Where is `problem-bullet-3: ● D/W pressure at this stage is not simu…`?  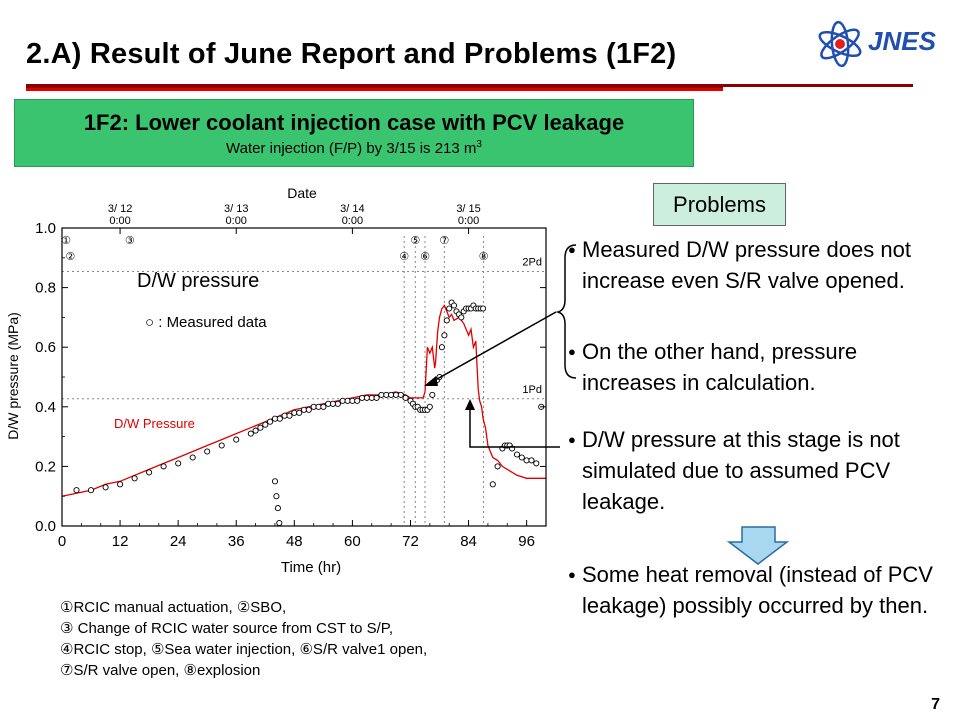
problem-bullet-3: ● D/W pressure at this stage is not simu… is located at coordinates (758, 470).